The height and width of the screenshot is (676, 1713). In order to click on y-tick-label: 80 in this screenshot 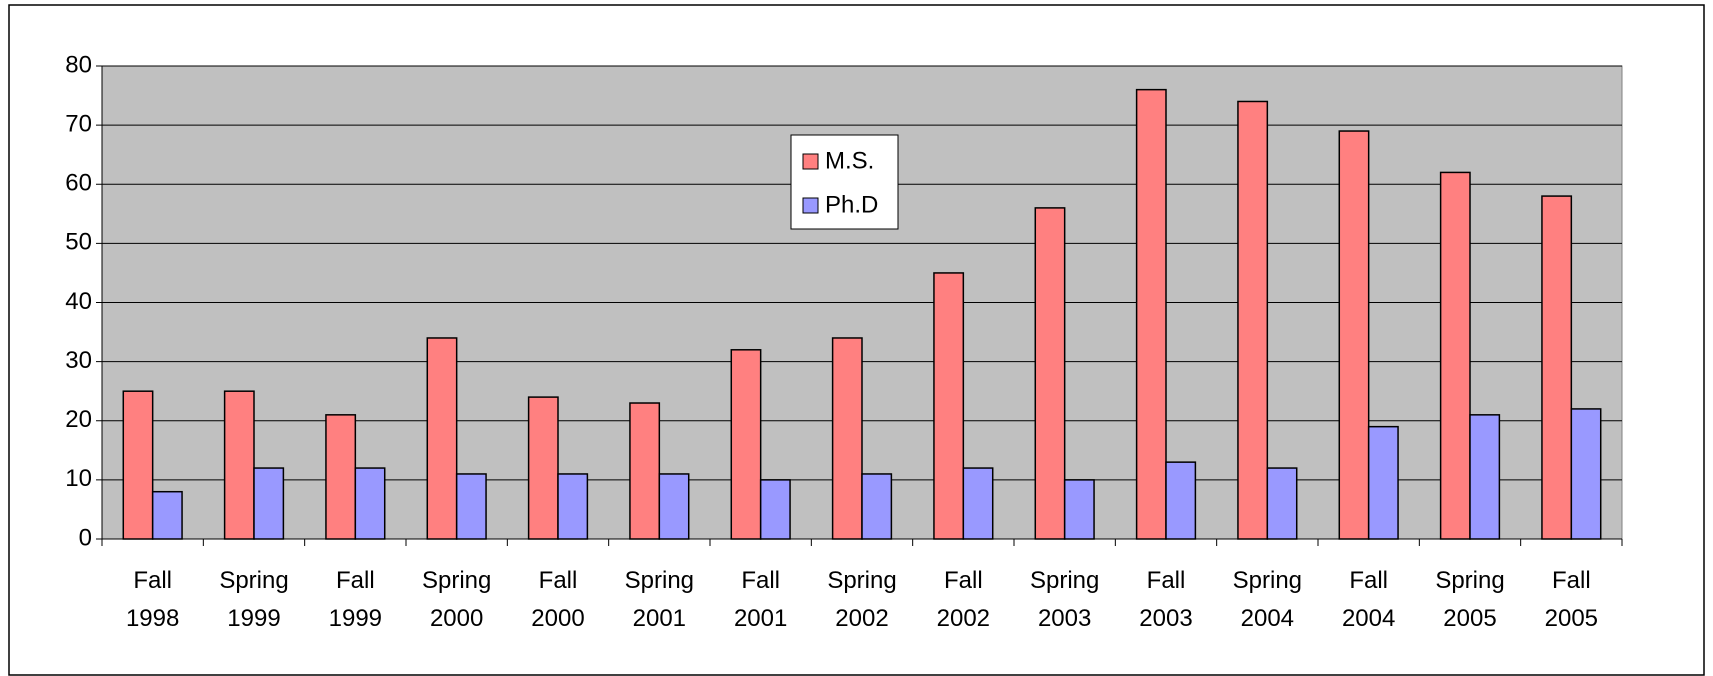, I will do `click(78, 64)`.